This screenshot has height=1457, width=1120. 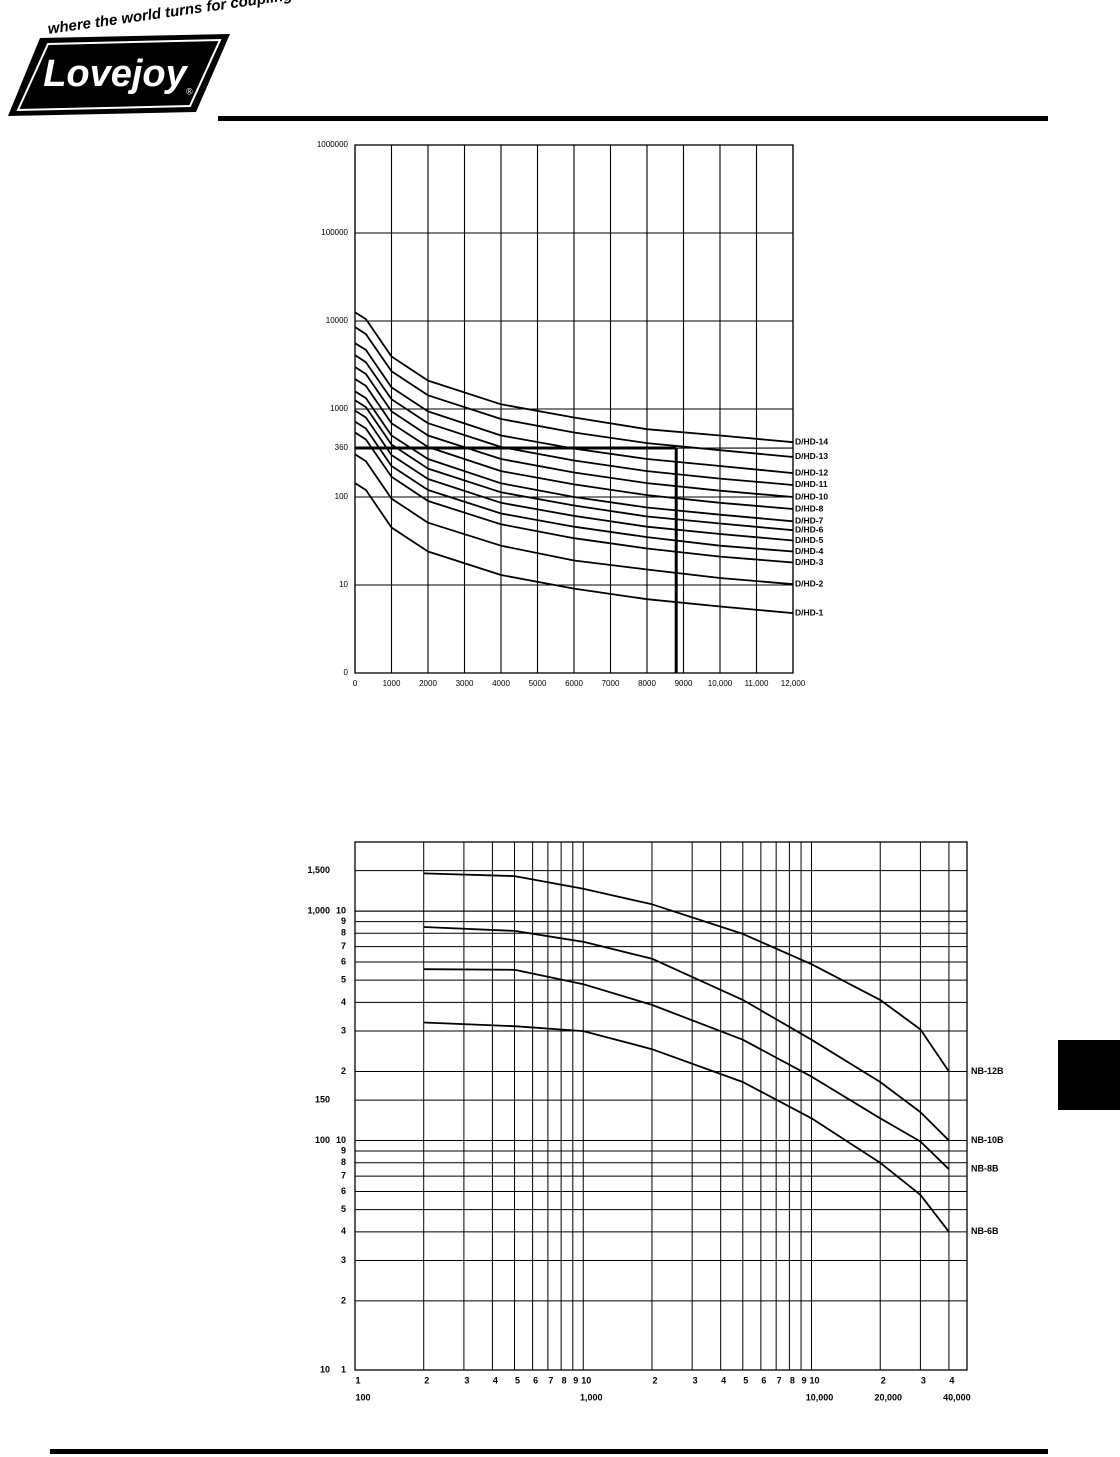 I want to click on series-label: D/HD-1, so click(x=809, y=612).